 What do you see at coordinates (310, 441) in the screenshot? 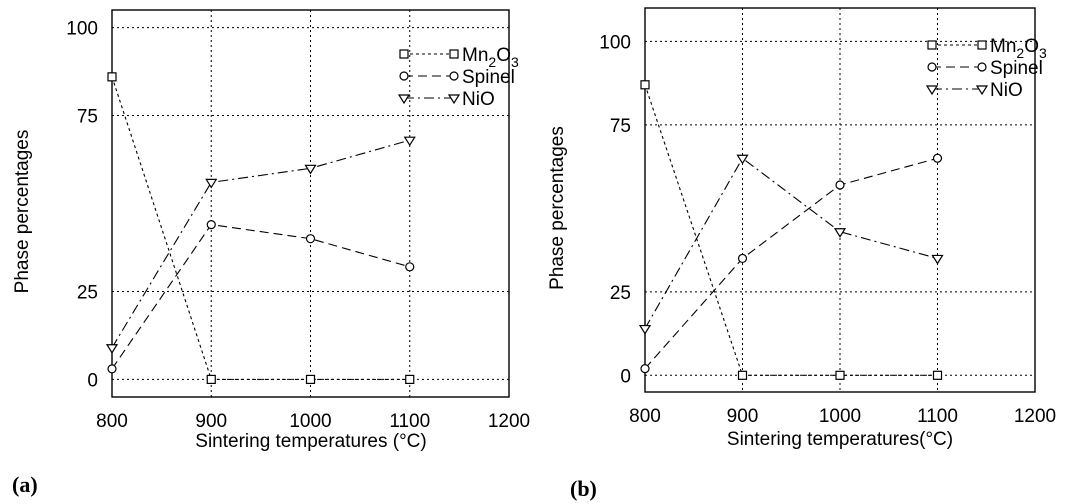
I see `x-axis-label: Sintering temperatures (°C)` at bounding box center [310, 441].